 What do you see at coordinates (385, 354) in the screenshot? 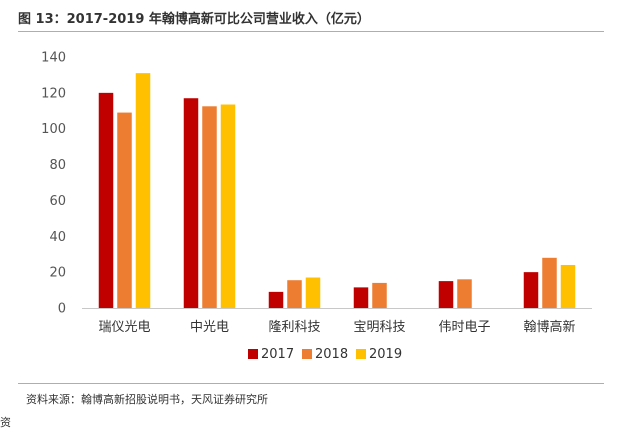
I see `legend-label: 2019` at bounding box center [385, 354].